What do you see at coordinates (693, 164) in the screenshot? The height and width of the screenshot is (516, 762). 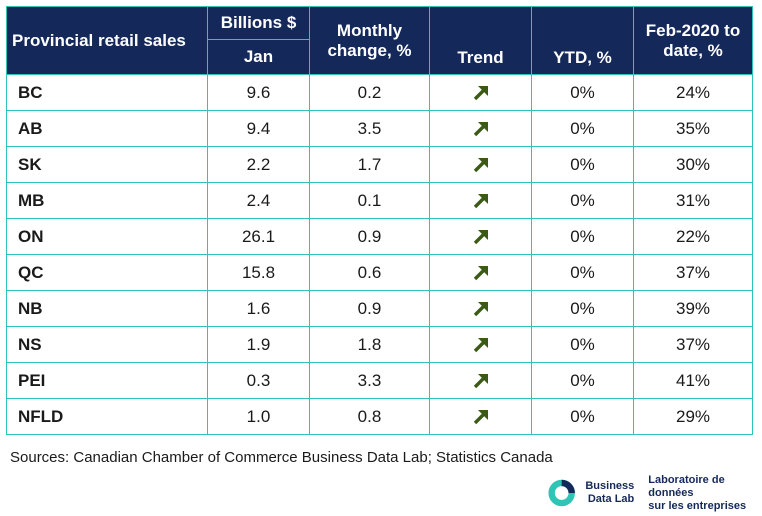 I see `feb-2020-to-date-cell: 30%` at bounding box center [693, 164].